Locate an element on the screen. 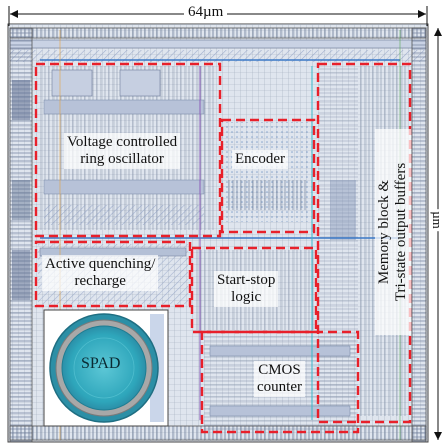 The image size is (447, 446). startstop-label: Start-stop logic is located at coordinates (246, 289).